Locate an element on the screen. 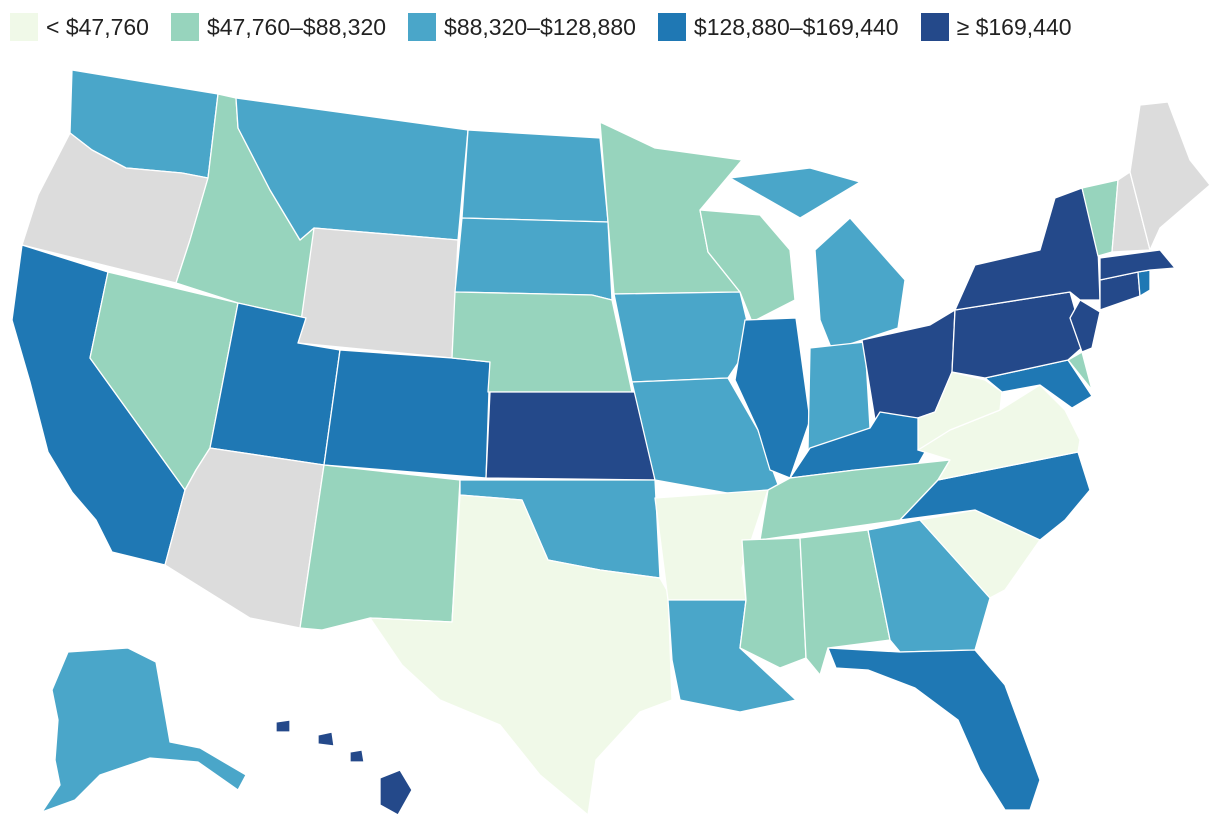 This screenshot has height=830, width=1220. state-illinois is located at coordinates (772, 398).